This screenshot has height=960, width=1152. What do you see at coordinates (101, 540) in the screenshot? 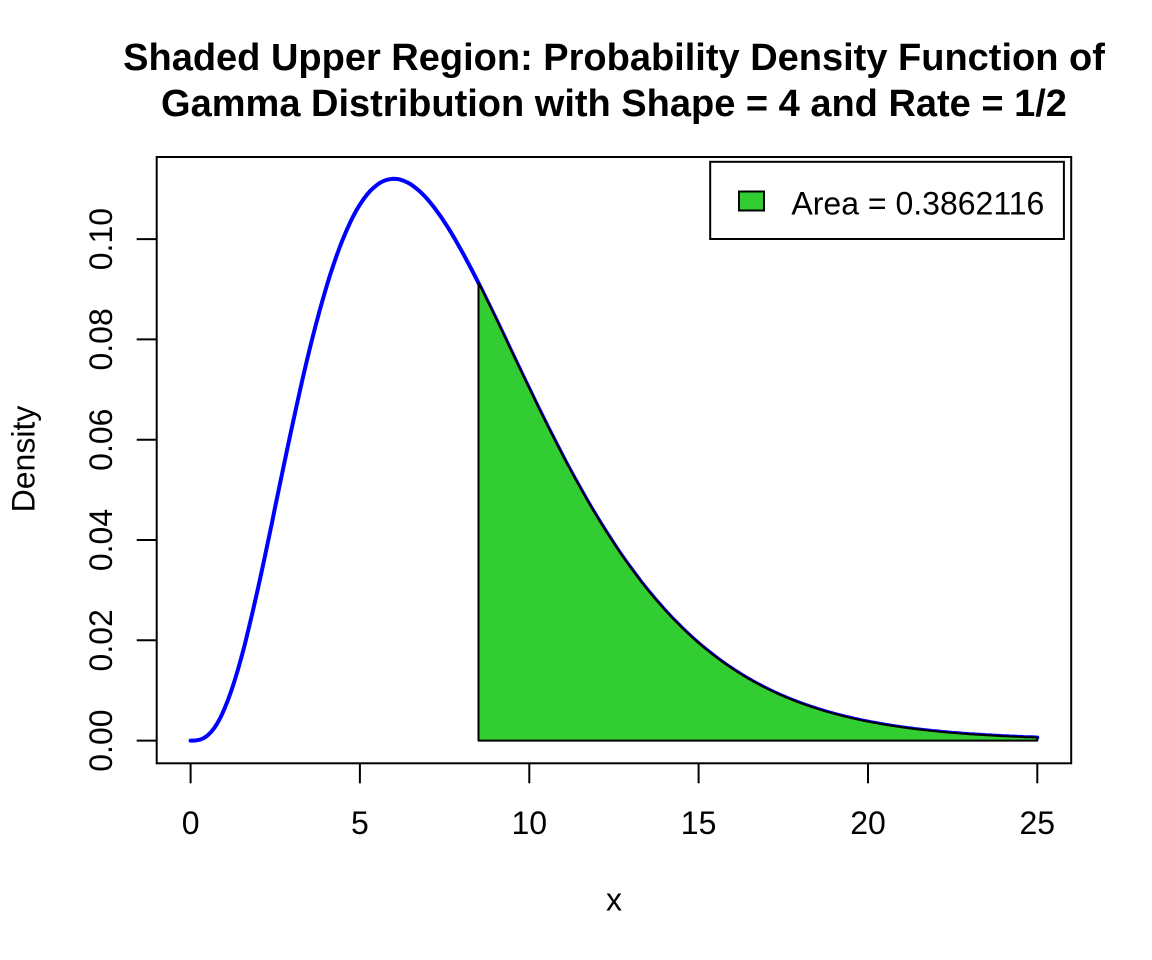
I see `svg-text: 0.04` at bounding box center [101, 540].